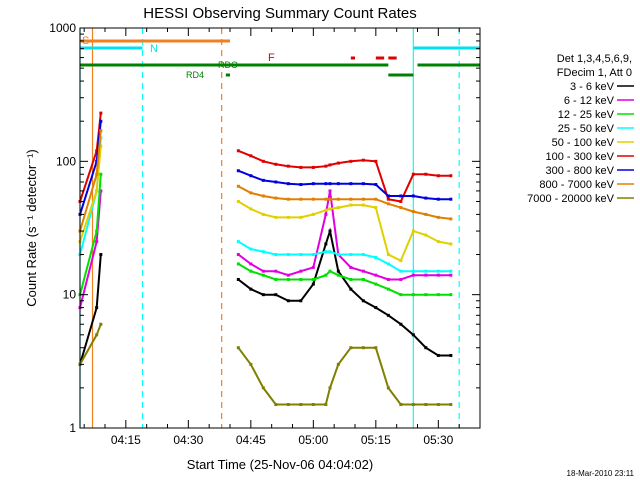 The height and width of the screenshot is (480, 640). Describe the element at coordinates (589, 101) in the screenshot. I see `legend-label-1: 6 - 12 keV` at that location.